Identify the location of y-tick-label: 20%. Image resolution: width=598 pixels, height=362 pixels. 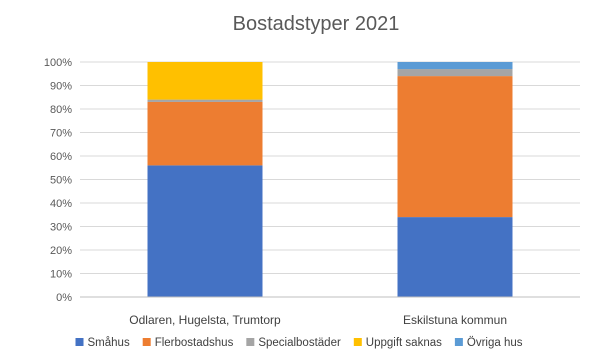
(61, 251).